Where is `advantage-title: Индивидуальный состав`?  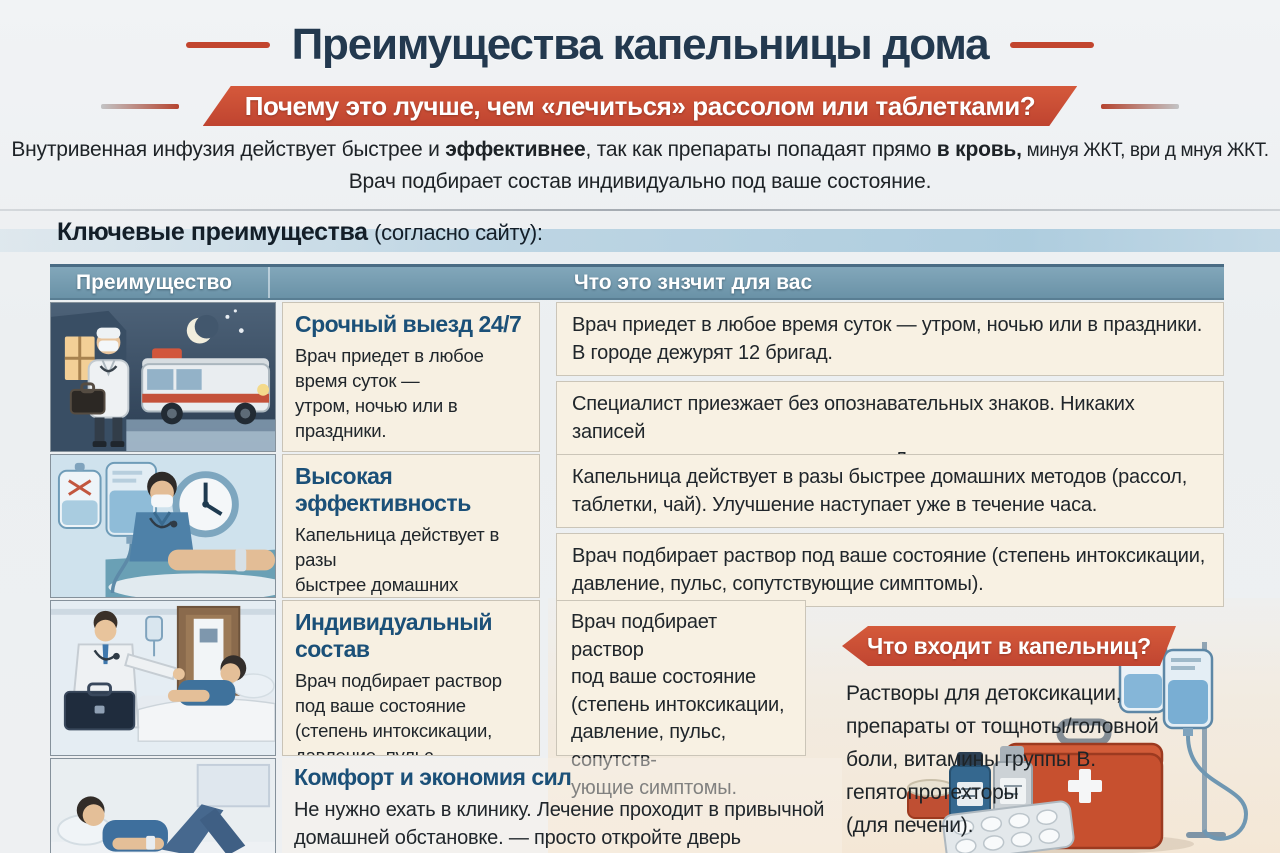 advantage-title: Индивидуальный состав is located at coordinates (394, 635).